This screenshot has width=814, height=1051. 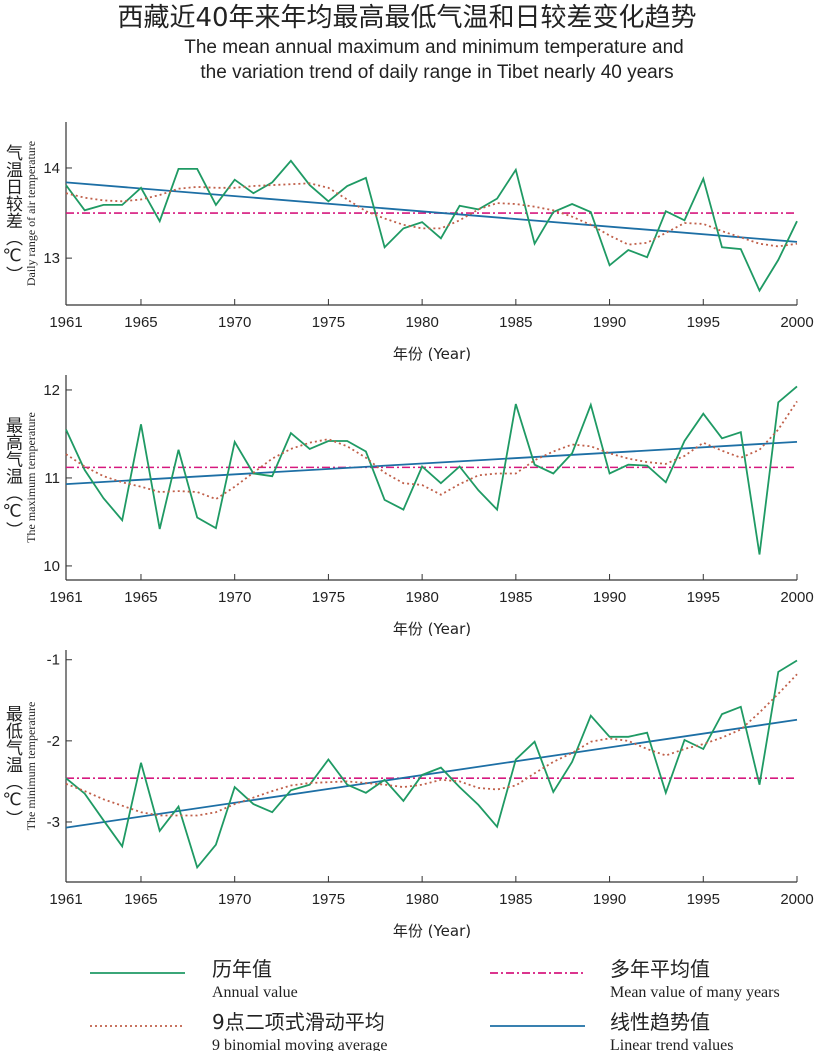 What do you see at coordinates (695, 992) in the screenshot?
I see `legend-label-en: Mean value of many years` at bounding box center [695, 992].